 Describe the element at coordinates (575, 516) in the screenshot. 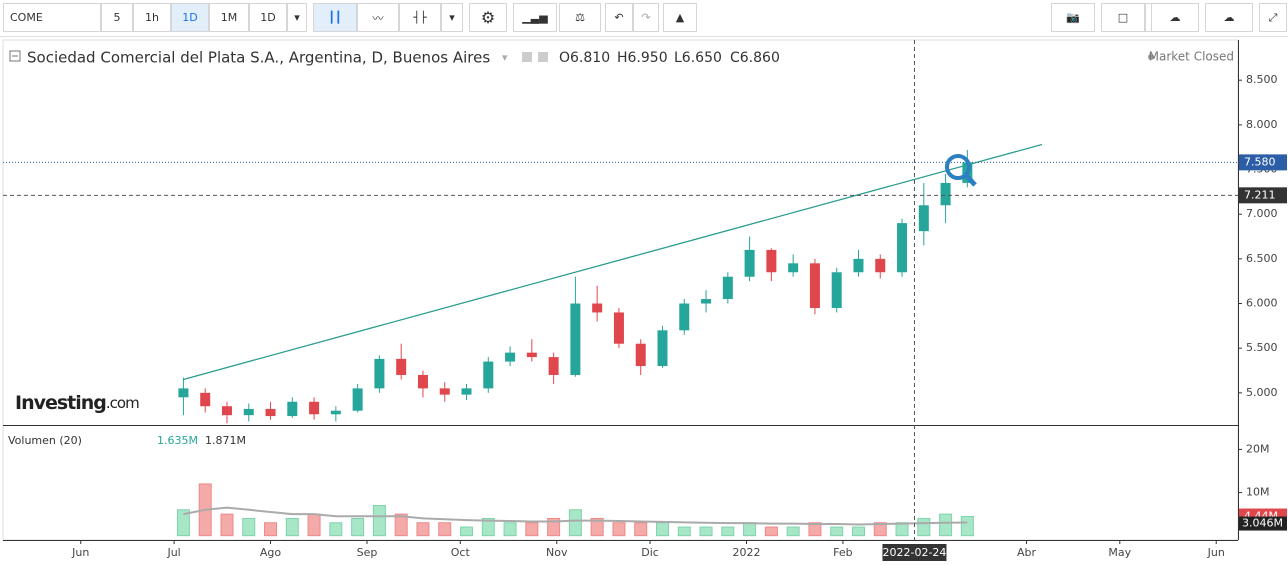

I see `volume-ma` at that location.